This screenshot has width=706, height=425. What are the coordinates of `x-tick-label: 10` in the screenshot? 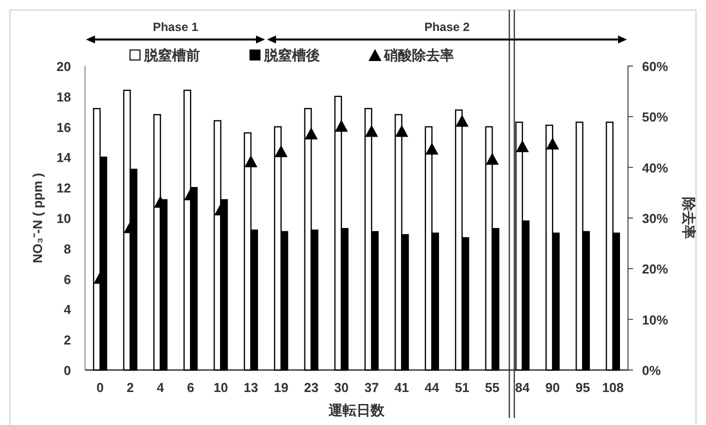 It's located at (221, 387).